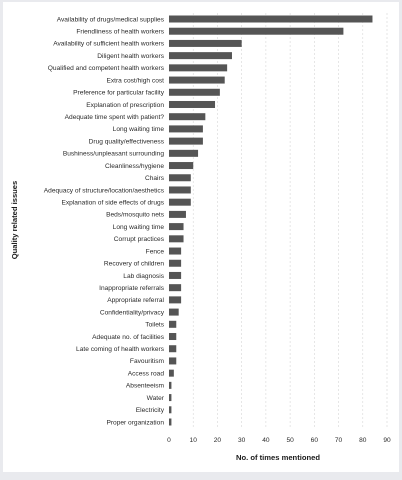 The height and width of the screenshot is (480, 402). What do you see at coordinates (278, 457) in the screenshot?
I see `x-axis-title: No. of times mentioned` at bounding box center [278, 457].